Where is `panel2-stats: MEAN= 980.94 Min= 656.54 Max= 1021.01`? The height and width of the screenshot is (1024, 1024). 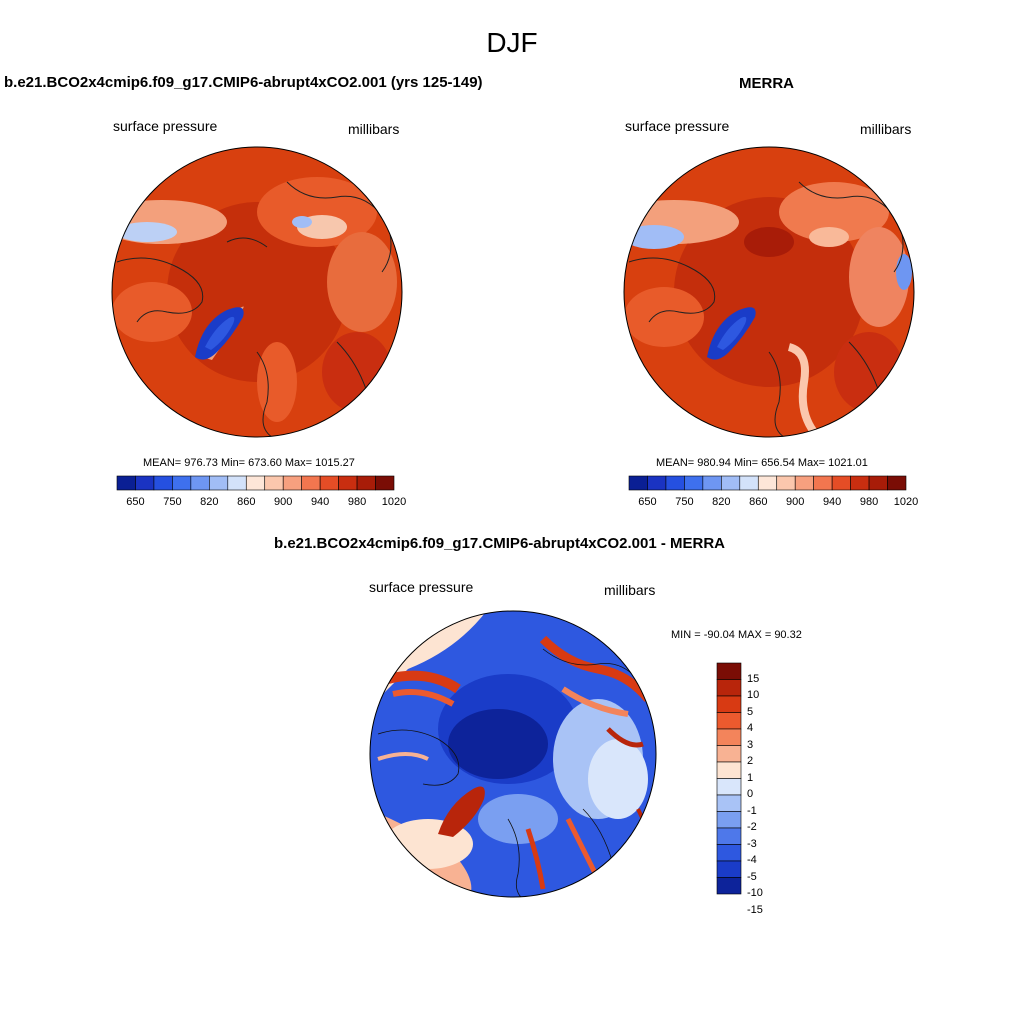
panel2-stats: MEAN= 980.94 Min= 656.54 Max= 1021.01 is located at coordinates (762, 463).